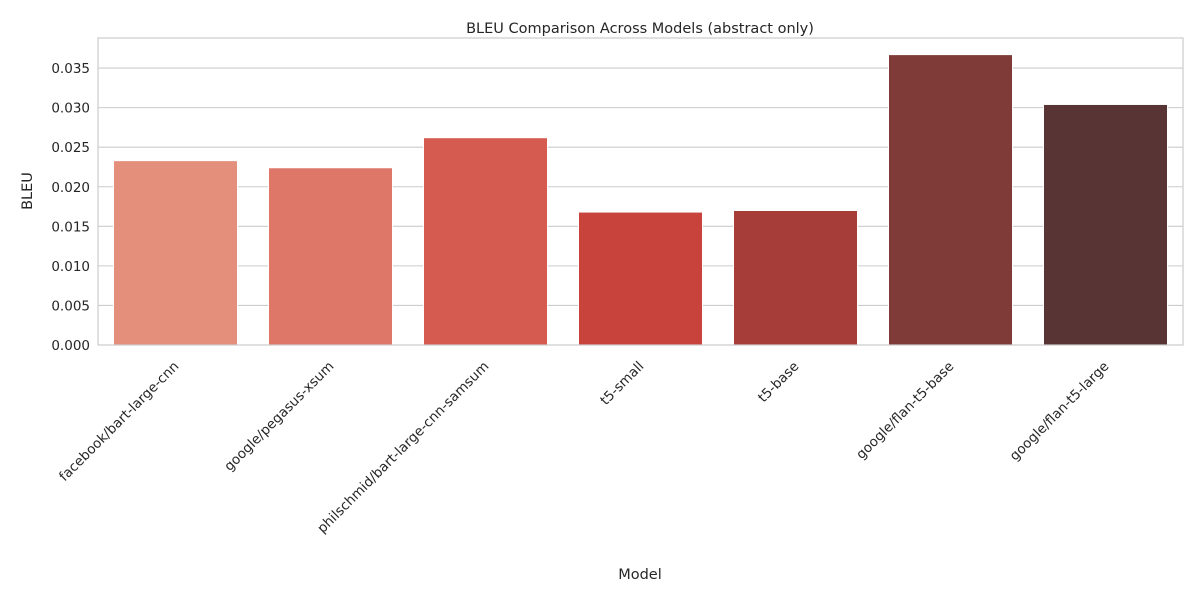 This screenshot has width=1200, height=604. What do you see at coordinates (70, 267) in the screenshot?
I see `y-tick-label: 0.010` at bounding box center [70, 267].